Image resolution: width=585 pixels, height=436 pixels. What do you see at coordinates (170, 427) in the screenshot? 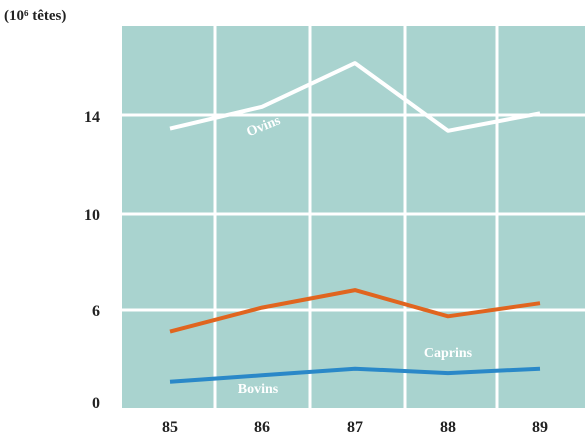
I see `x-tick-label: 85` at bounding box center [170, 427].